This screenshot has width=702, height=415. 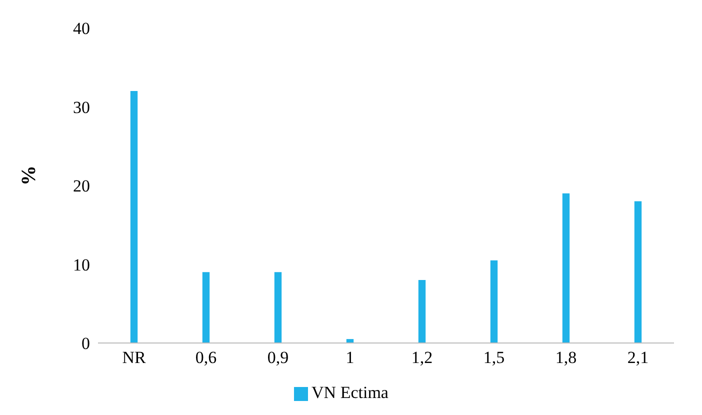 What do you see at coordinates (278, 358) in the screenshot?
I see `x-tick-label: 0,9` at bounding box center [278, 358].